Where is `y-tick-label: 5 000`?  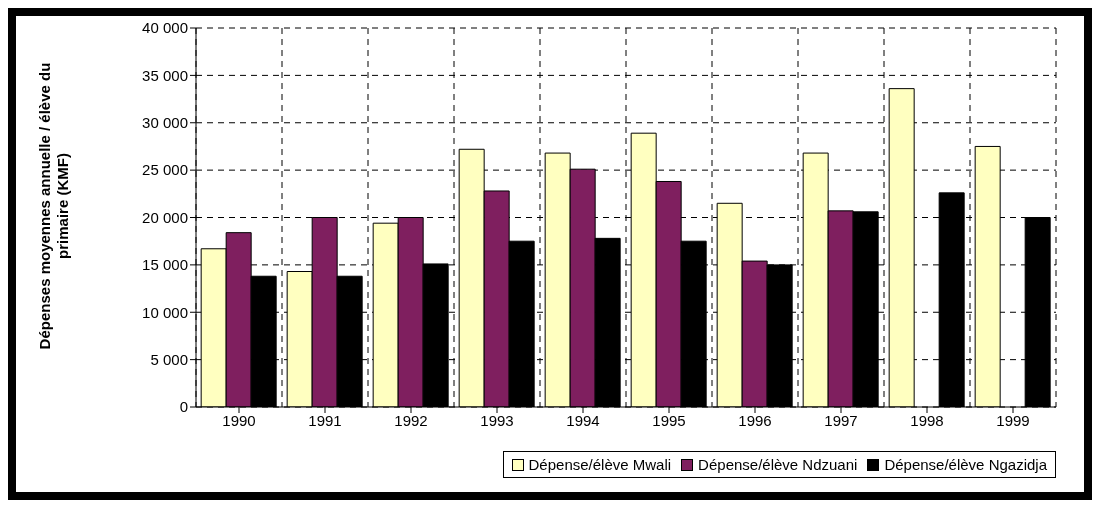 y-tick-label: 5 000 is located at coordinates (169, 359).